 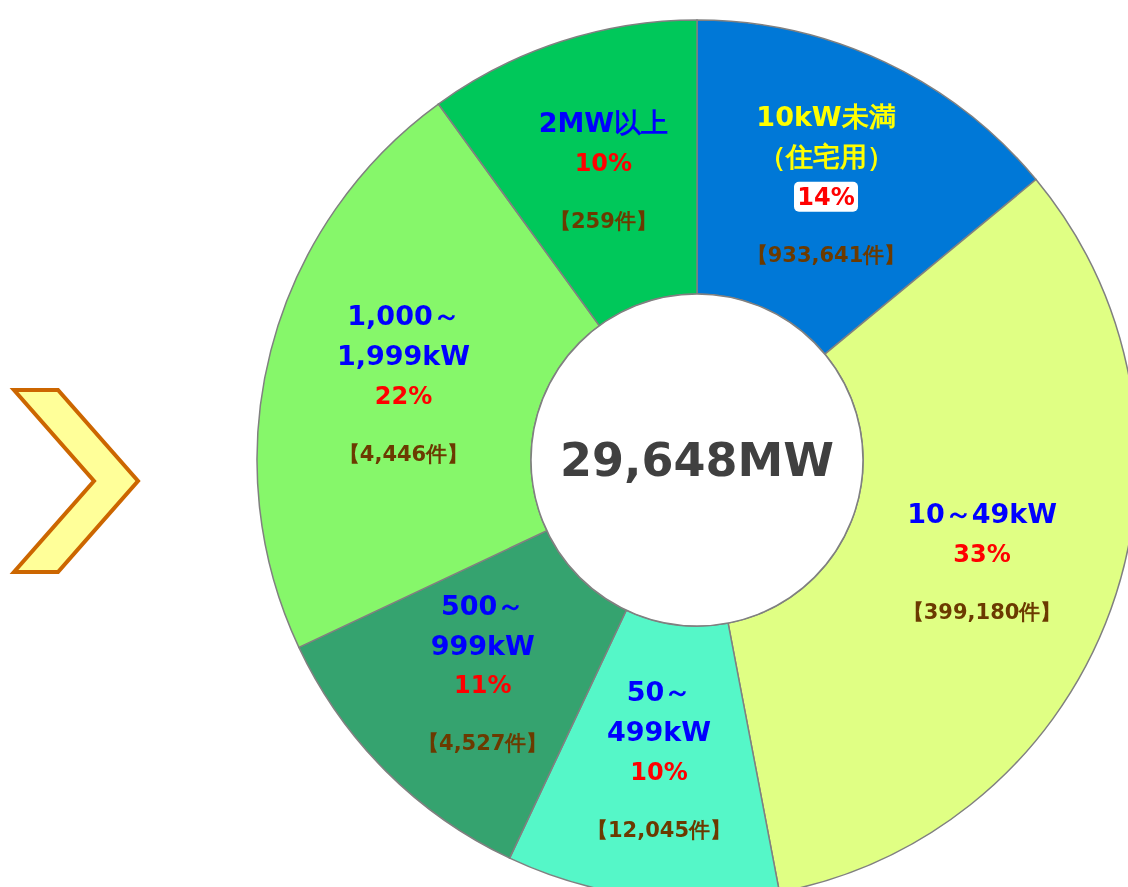 I want to click on slice-label: 10kW未満（住宅用）, so click(x=826, y=137).